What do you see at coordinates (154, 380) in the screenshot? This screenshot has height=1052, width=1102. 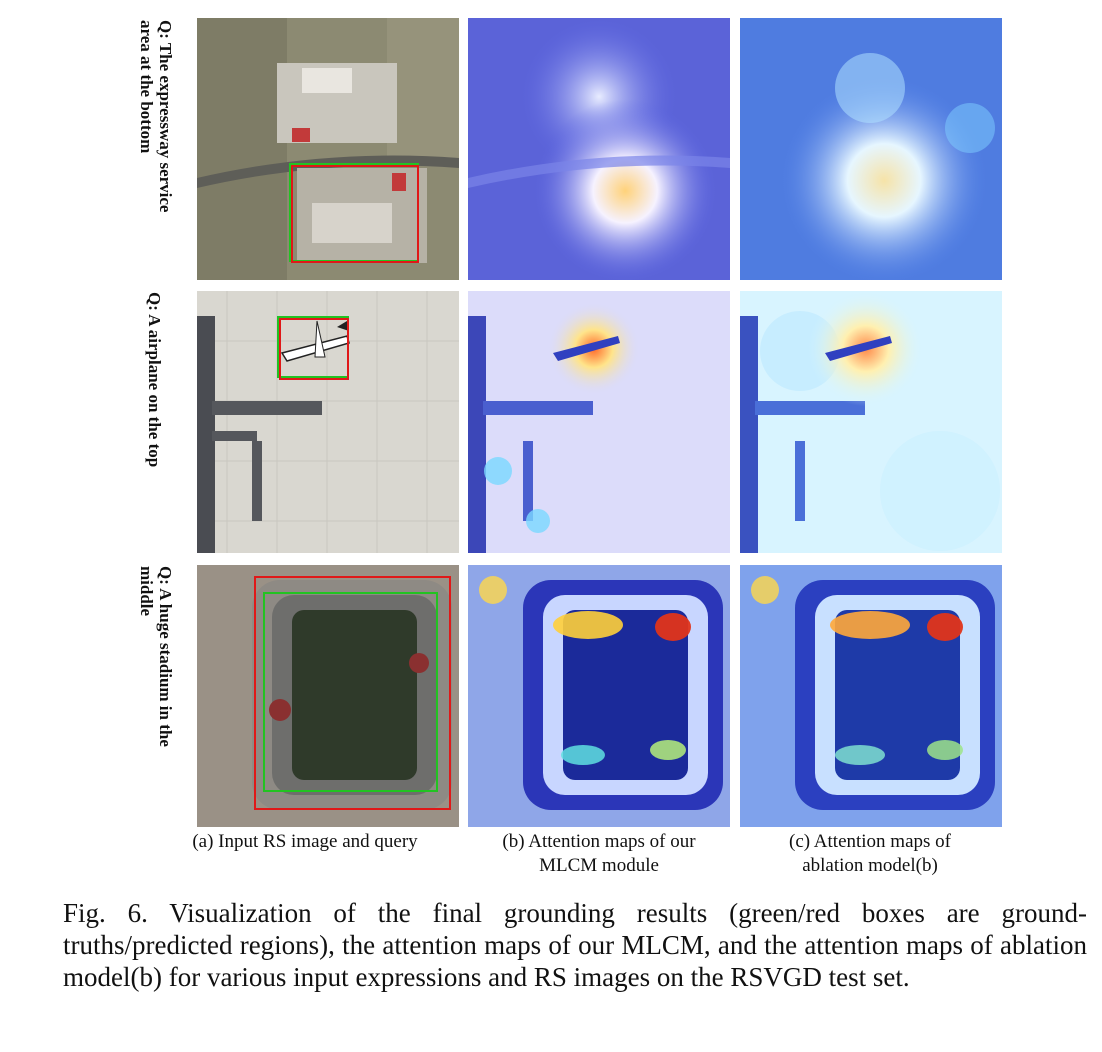 I see `row-2-query: Q: A airplane on the top` at bounding box center [154, 380].